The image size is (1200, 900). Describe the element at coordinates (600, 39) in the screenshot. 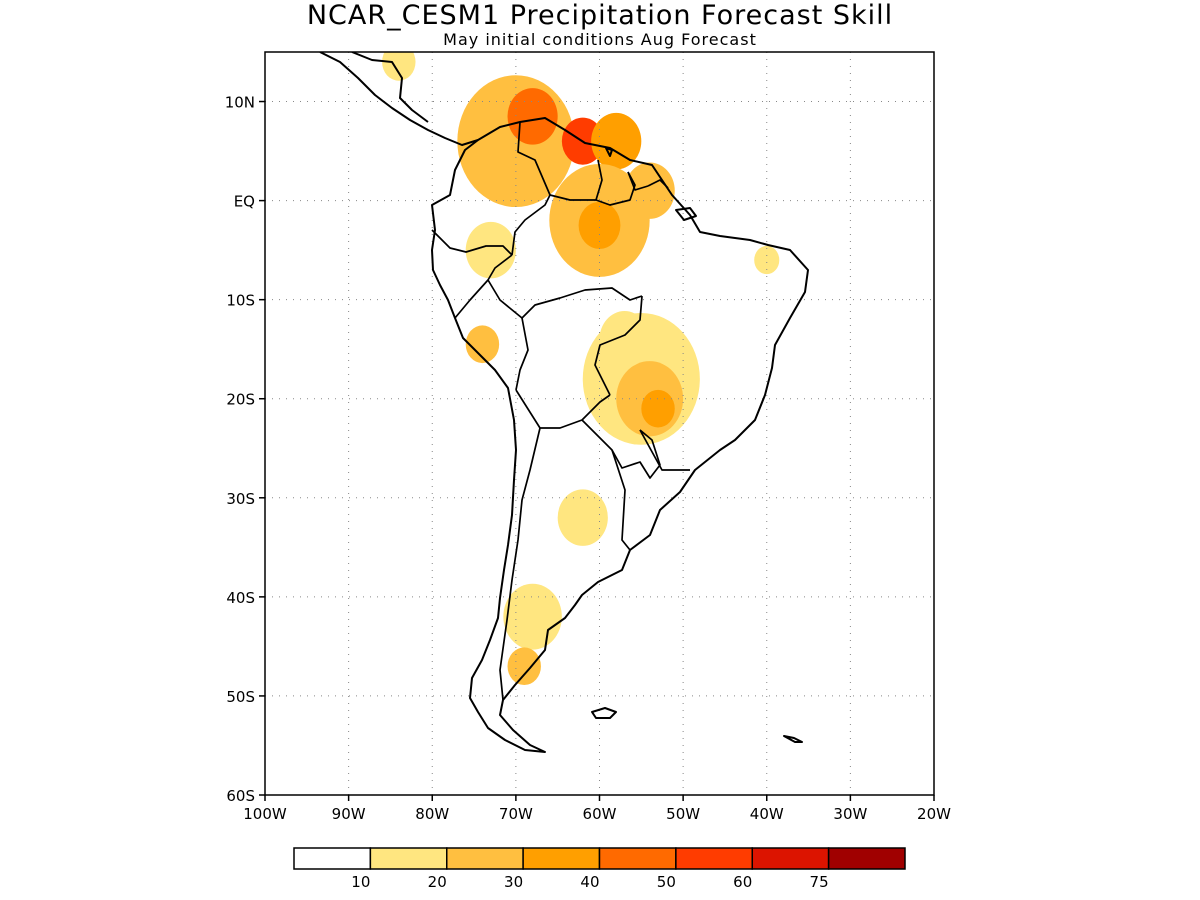

I see `map-subtitle: May initial conditions Aug Forecast` at that location.